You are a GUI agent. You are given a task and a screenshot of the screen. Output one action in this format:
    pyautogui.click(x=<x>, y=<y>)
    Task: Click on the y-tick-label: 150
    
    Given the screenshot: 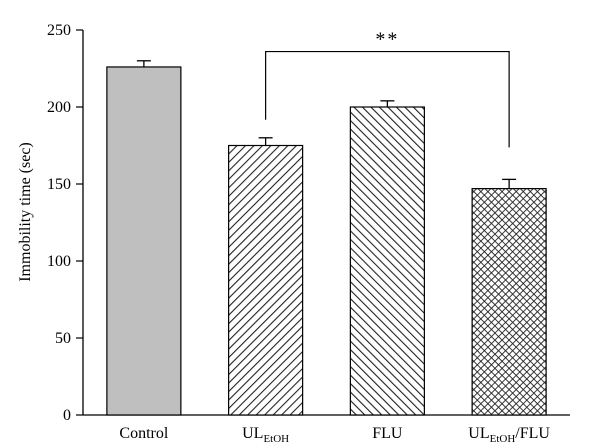 What is the action you would take?
    pyautogui.click(x=59, y=184)
    